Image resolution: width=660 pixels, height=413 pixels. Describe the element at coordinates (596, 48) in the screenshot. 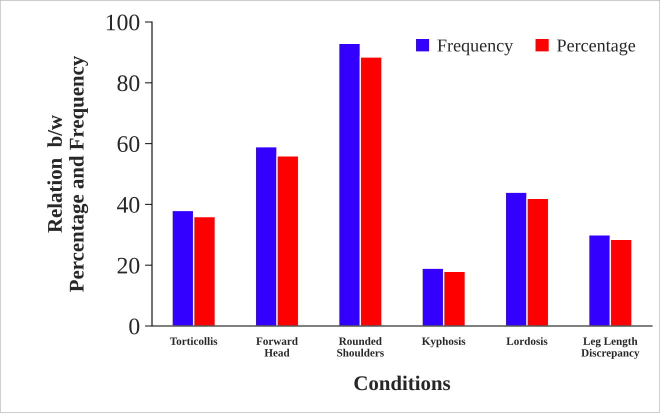

I see `legend-label: Percentage` at that location.